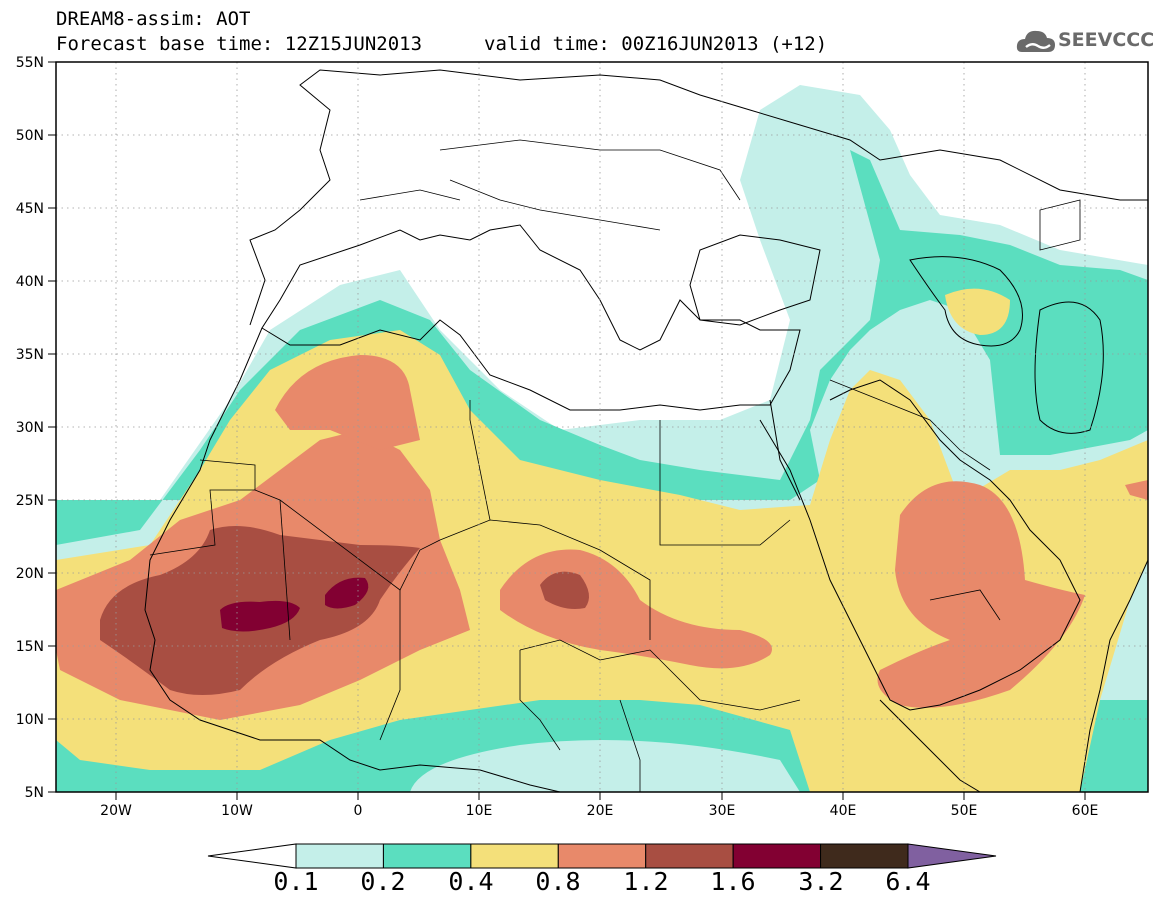 The width and height of the screenshot is (1165, 905). Describe the element at coordinates (30, 501) in the screenshot. I see `lat-label: 25N` at that location.